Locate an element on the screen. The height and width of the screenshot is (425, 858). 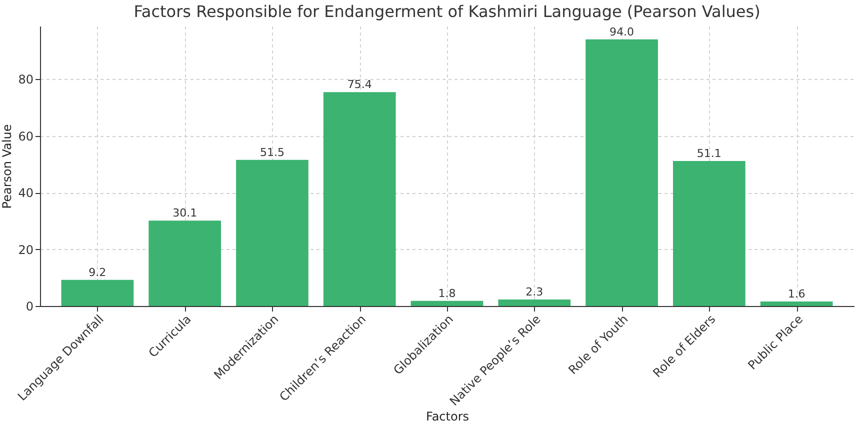
data-label: 1.6 is located at coordinates (797, 293).